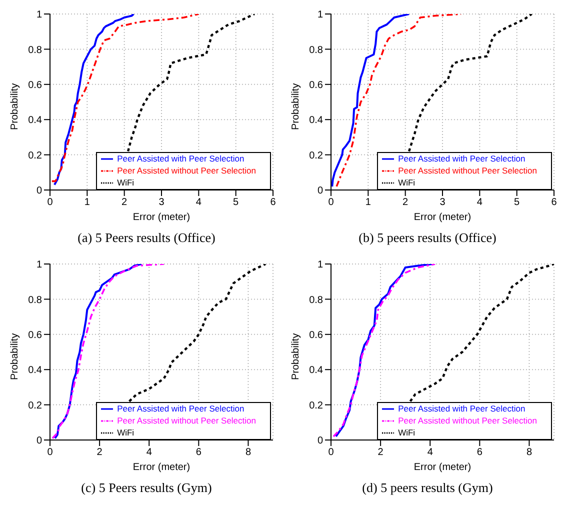 This screenshot has height=508, width=570. Describe the element at coordinates (146, 488) in the screenshot. I see `text: (c) 5 Peers results (Gym)` at that location.